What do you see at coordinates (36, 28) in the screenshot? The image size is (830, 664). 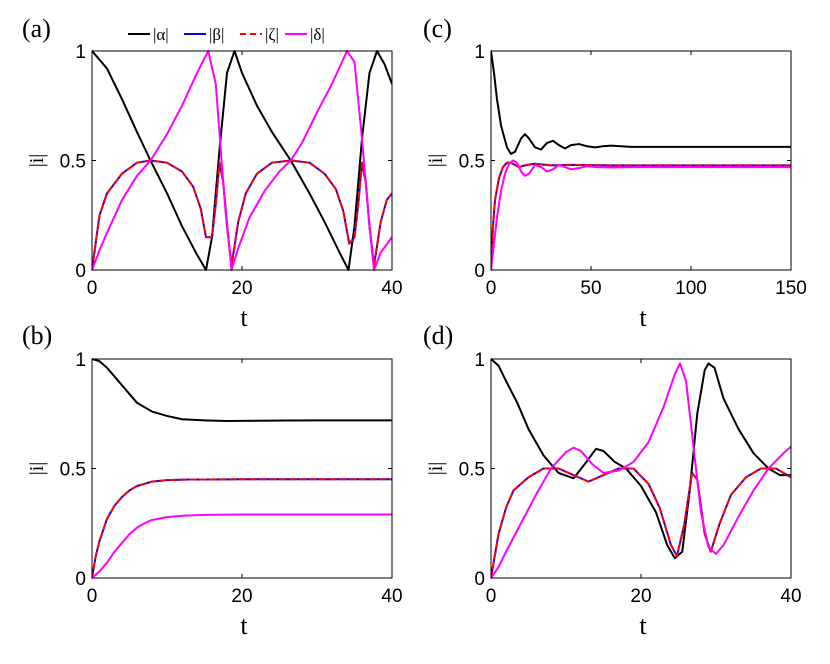 I see `panel-label: (a)` at bounding box center [36, 28].